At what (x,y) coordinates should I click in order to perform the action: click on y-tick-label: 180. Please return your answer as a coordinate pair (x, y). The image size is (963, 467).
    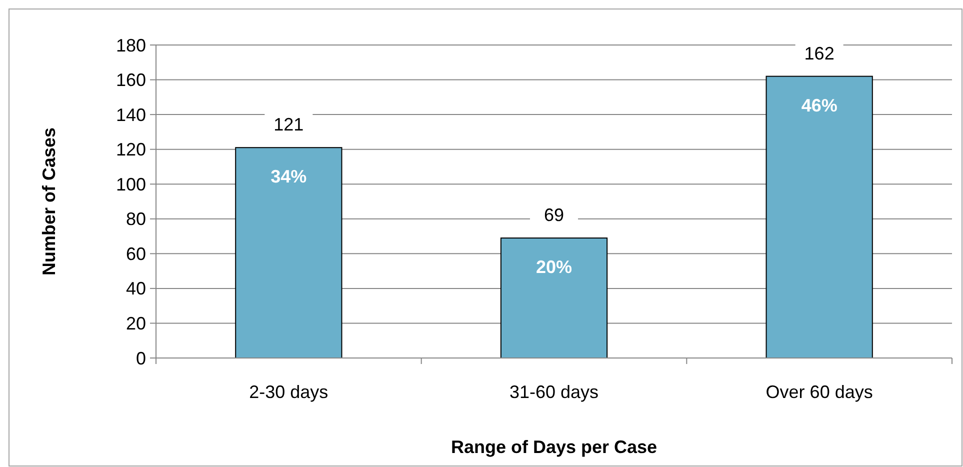
    Looking at the image, I should click on (131, 45).